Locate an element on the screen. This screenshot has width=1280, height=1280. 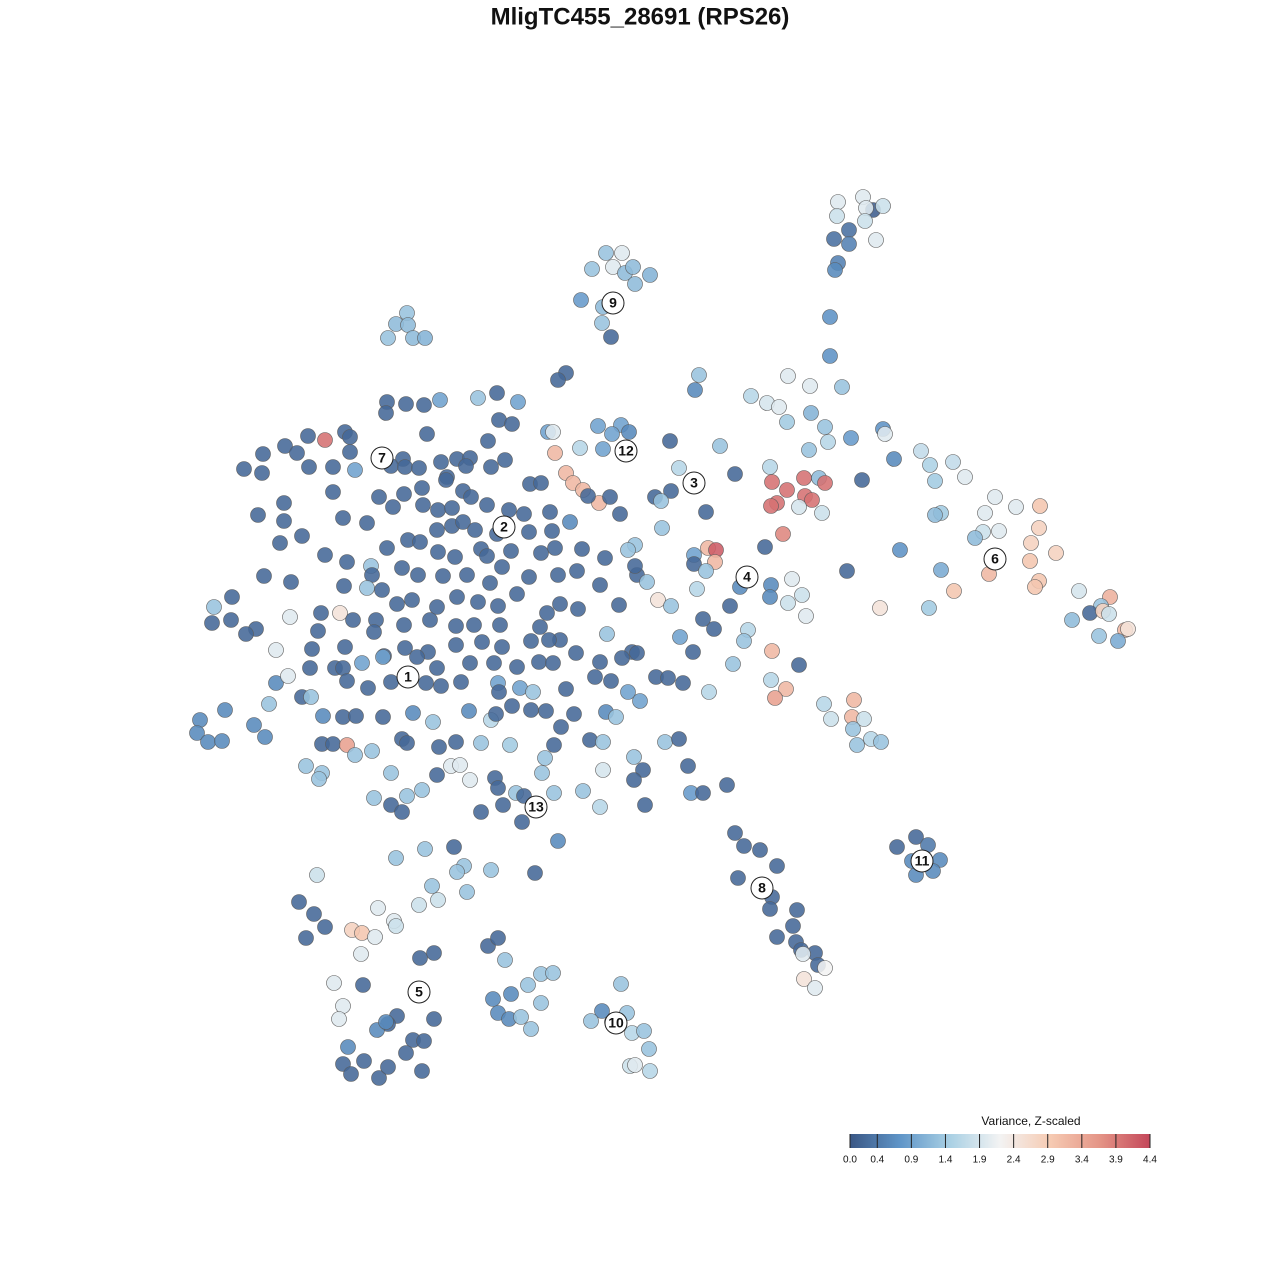
cluster-label: 5 is located at coordinates (419, 992).